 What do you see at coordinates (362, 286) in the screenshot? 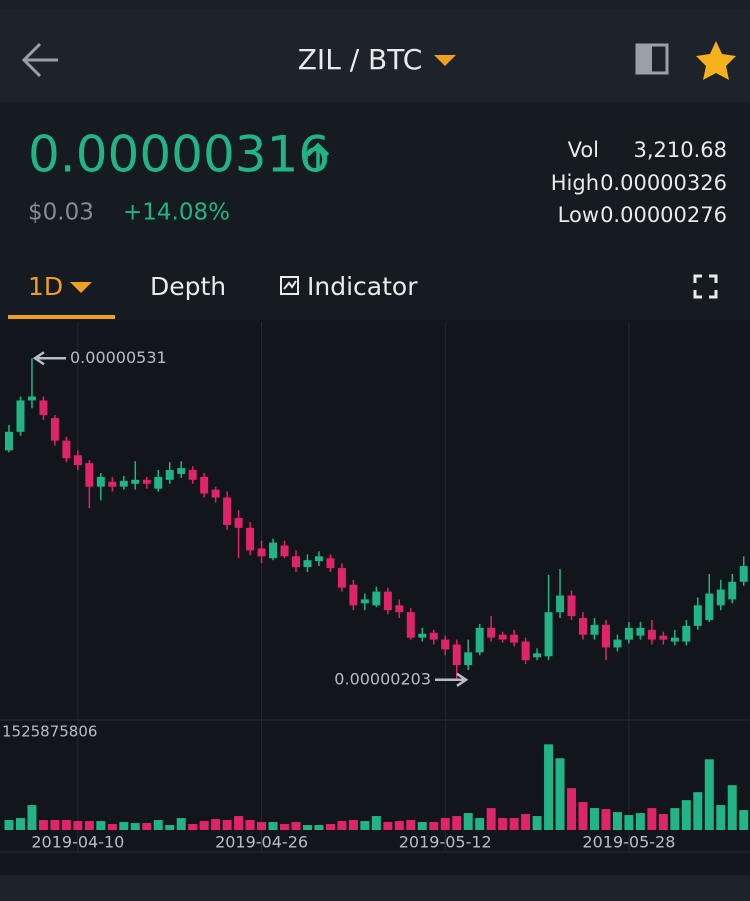
I see `tab-indicator: Indicator` at bounding box center [362, 286].